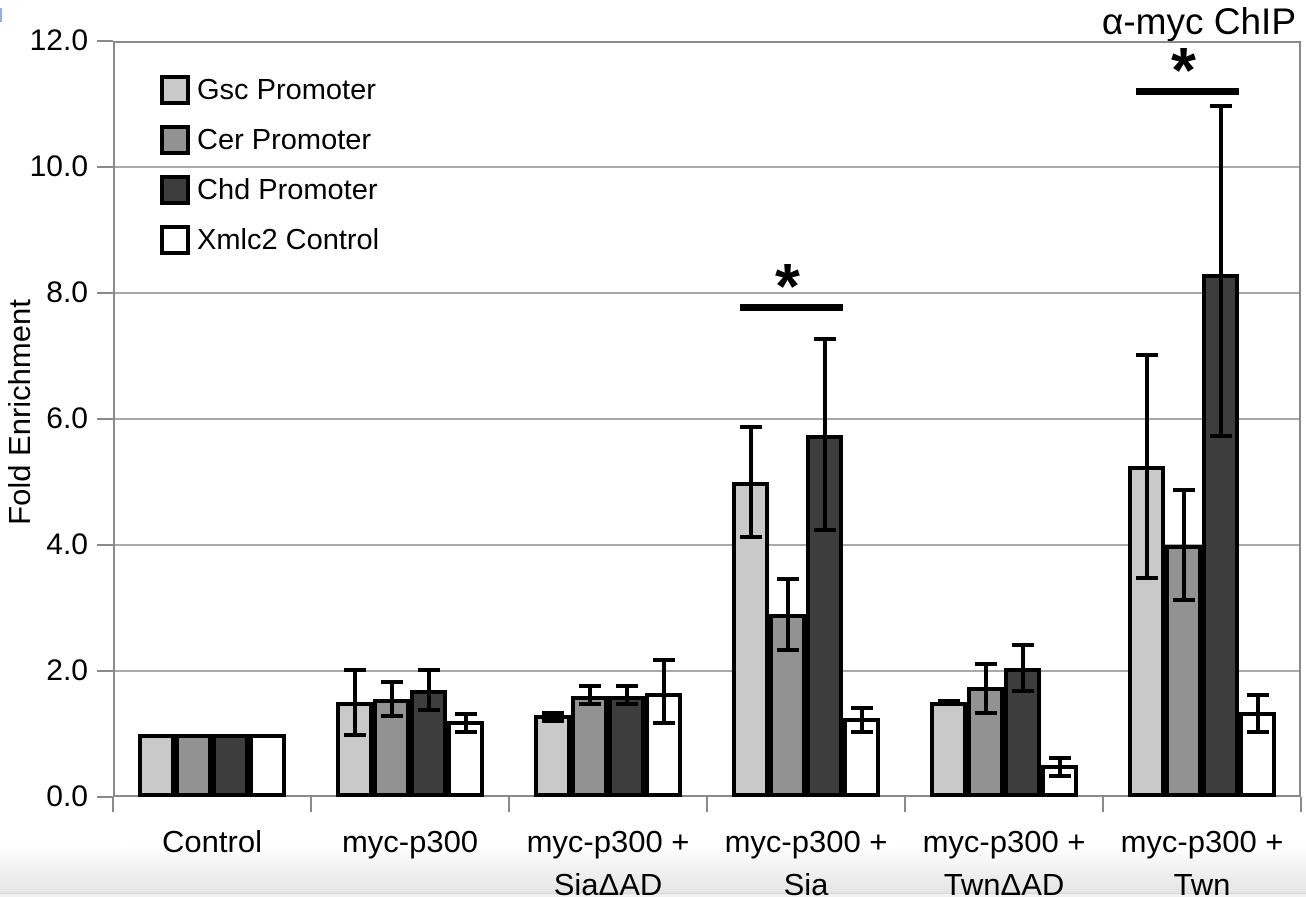 This screenshot has height=897, width=1306. I want to click on y-tick-label: 4.0, so click(67, 544).